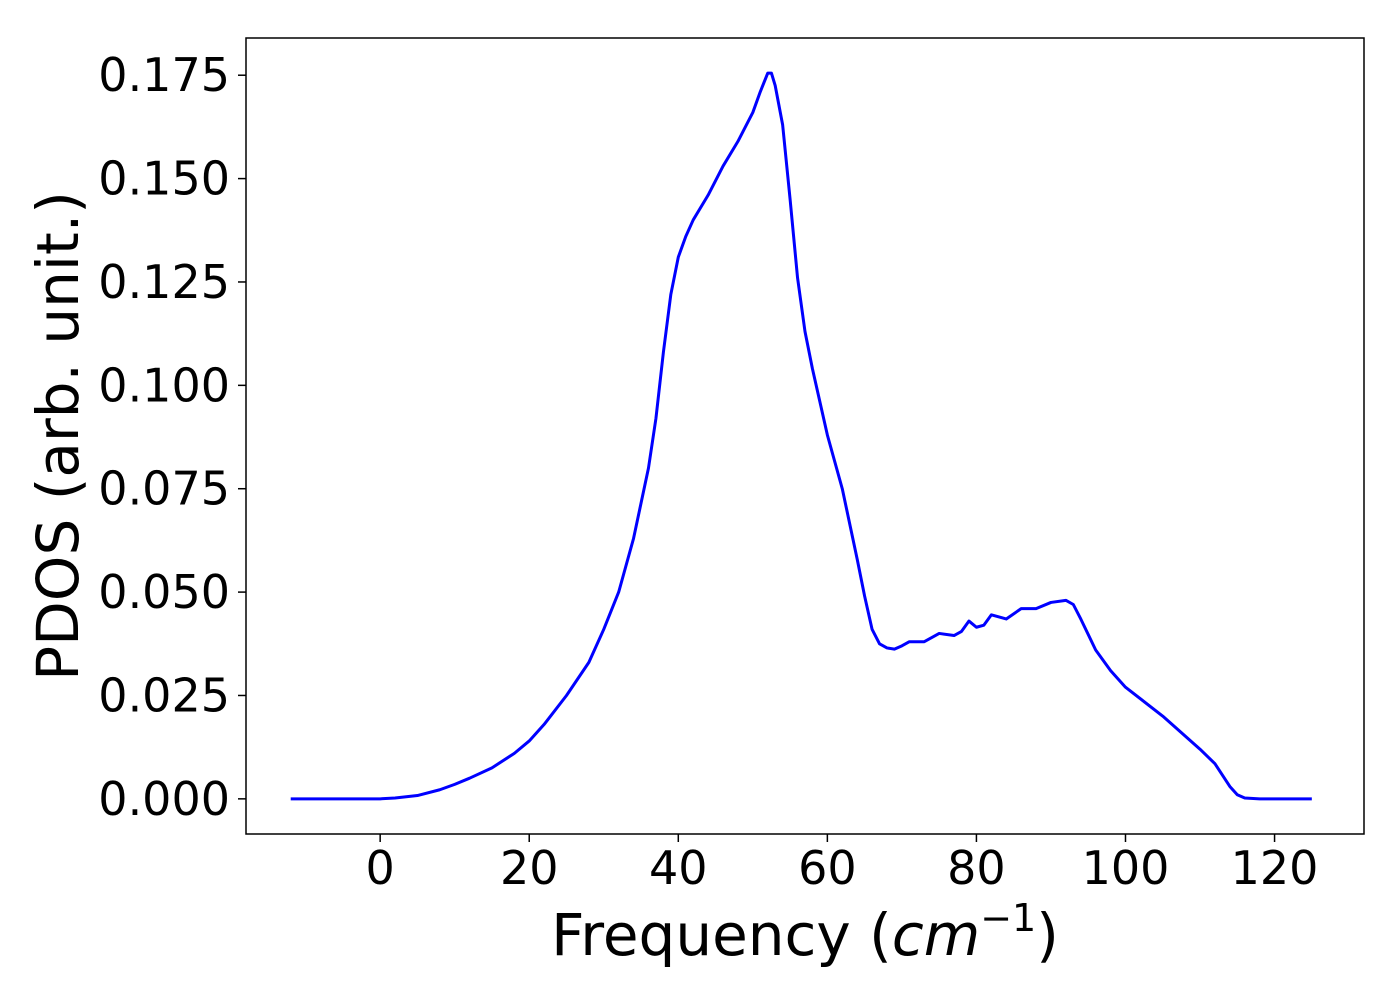 The height and width of the screenshot is (1000, 1400). Describe the element at coordinates (936, 935) in the screenshot. I see `x-label-unit: cm` at that location.